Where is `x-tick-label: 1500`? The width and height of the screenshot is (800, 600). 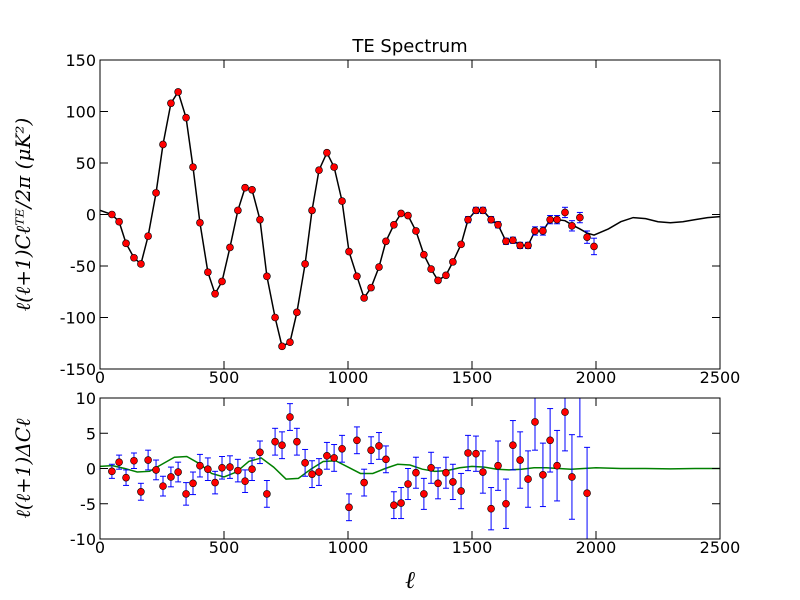 x-tick-label: 1500 is located at coordinates (472, 547).